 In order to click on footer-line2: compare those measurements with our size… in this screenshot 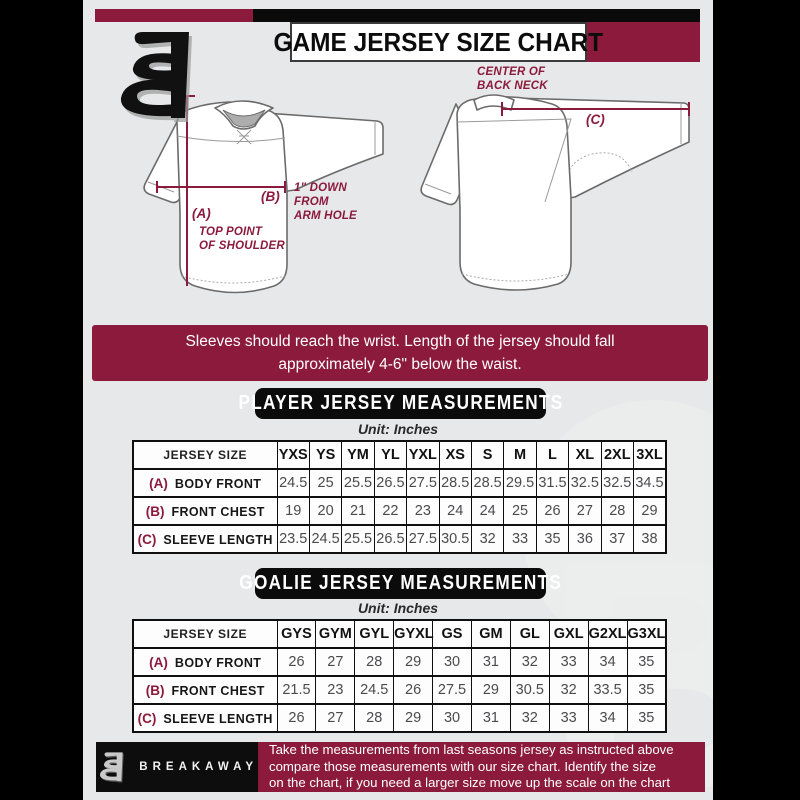, I will do `click(463, 766)`.